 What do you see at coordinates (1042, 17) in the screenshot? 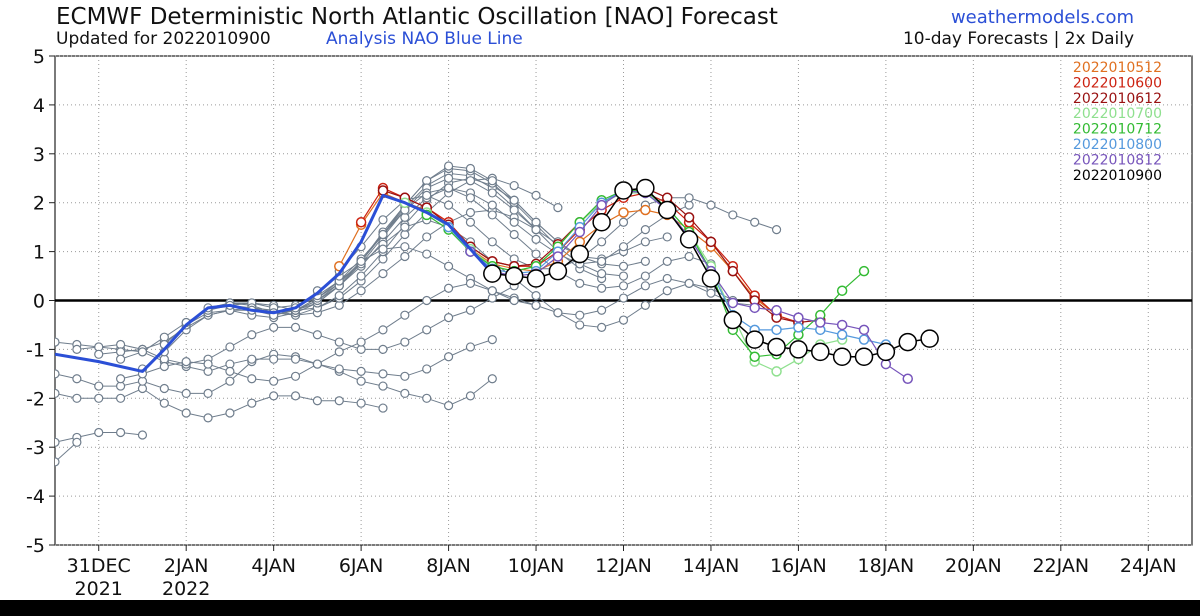
I see `site-link: weathermodels.com` at bounding box center [1042, 17].